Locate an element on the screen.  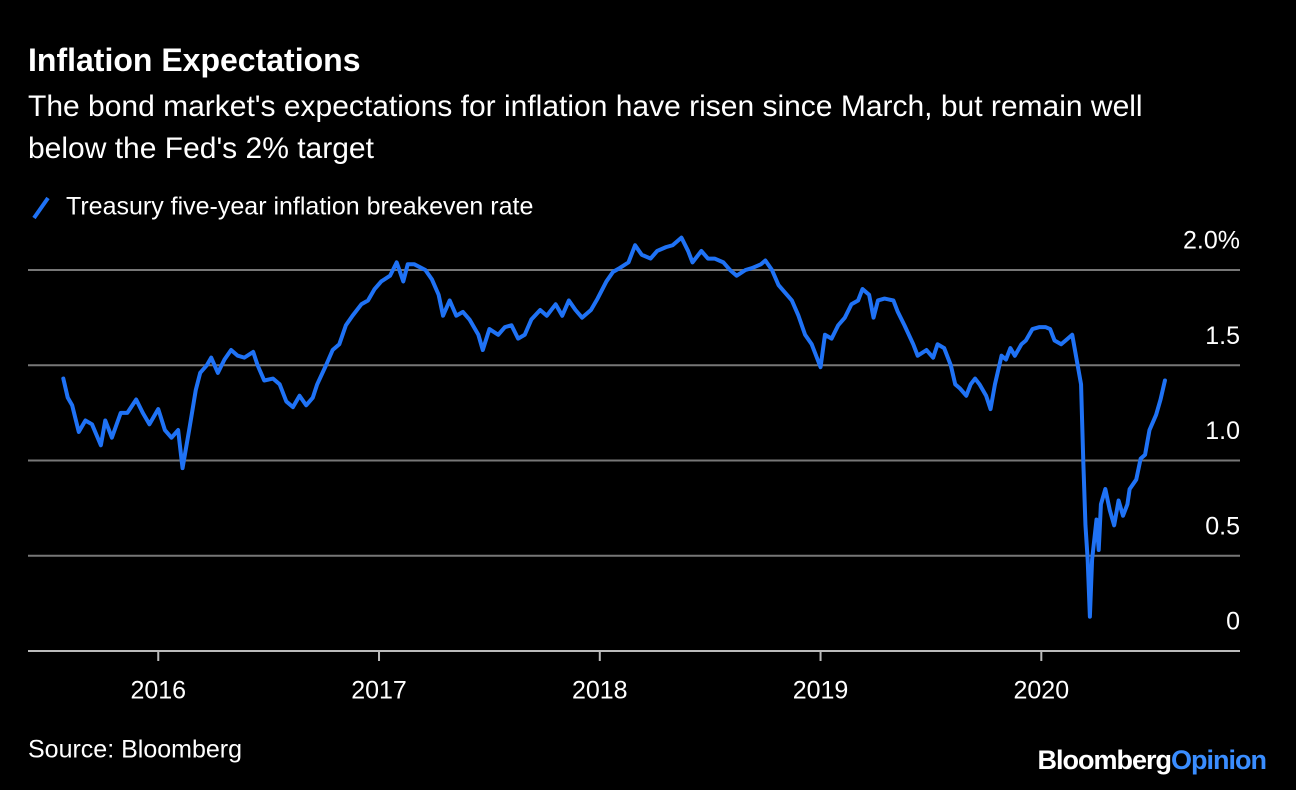
x-tick-label: 2020 is located at coordinates (1041, 691).